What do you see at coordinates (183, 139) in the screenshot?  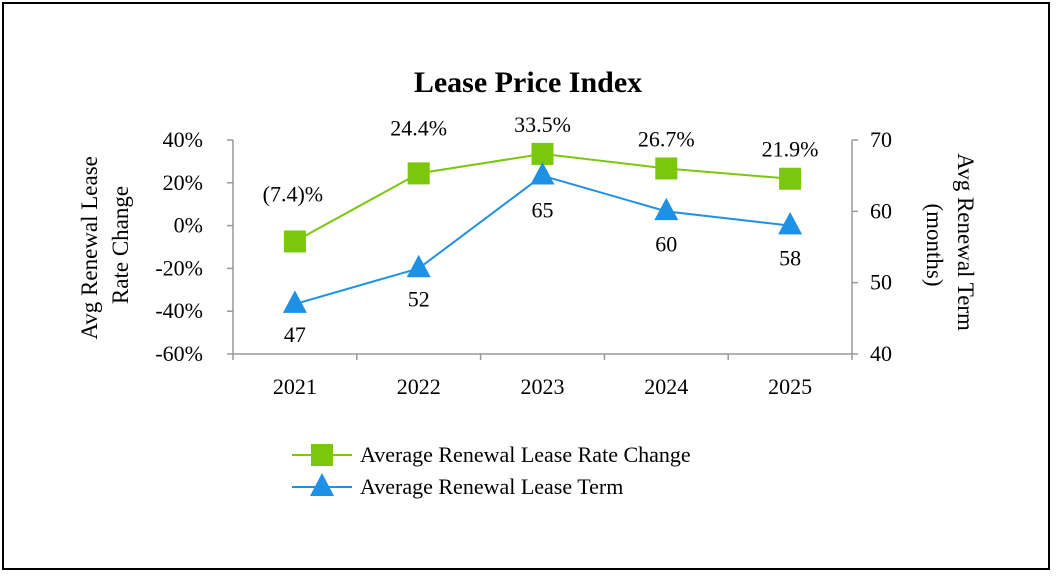 I see `left-y-tick-label: 40%` at bounding box center [183, 139].